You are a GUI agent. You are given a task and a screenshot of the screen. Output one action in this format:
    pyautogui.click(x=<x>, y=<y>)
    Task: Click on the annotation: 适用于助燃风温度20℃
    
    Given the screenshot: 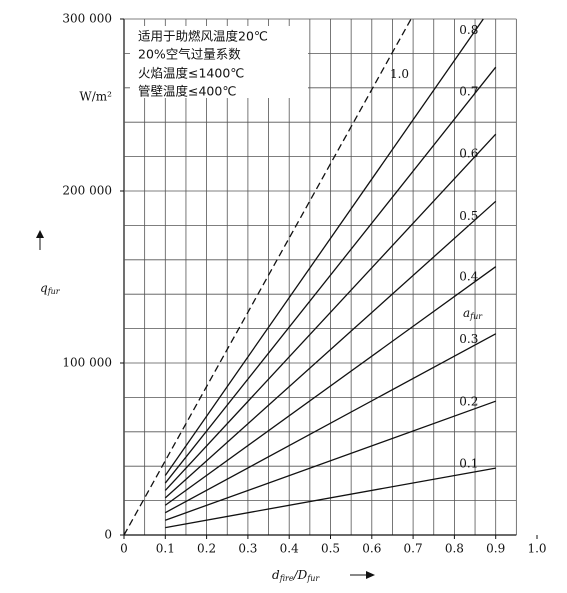 What is the action you would take?
    pyautogui.click(x=203, y=36)
    